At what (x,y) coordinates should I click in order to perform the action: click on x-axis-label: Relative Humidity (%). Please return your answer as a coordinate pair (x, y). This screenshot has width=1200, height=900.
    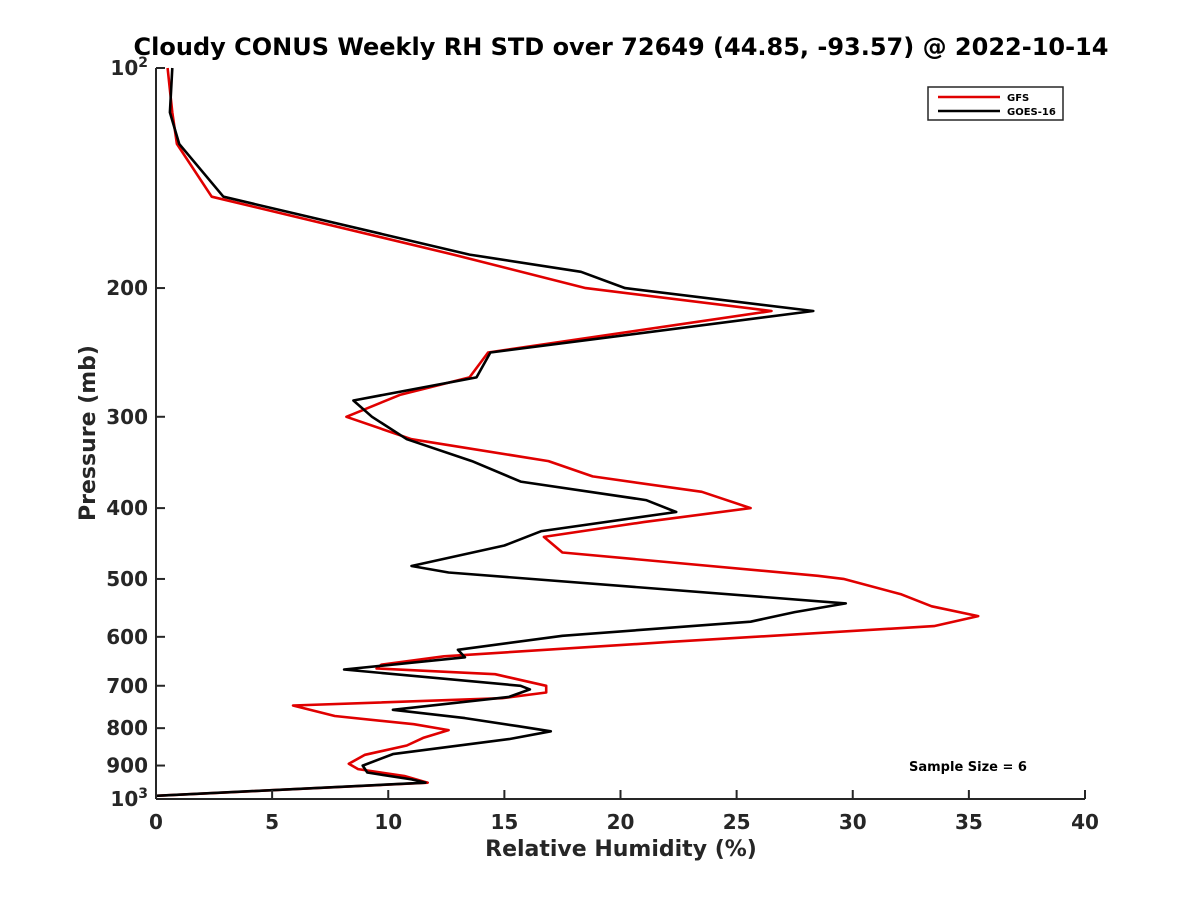
    Looking at the image, I should click on (621, 849).